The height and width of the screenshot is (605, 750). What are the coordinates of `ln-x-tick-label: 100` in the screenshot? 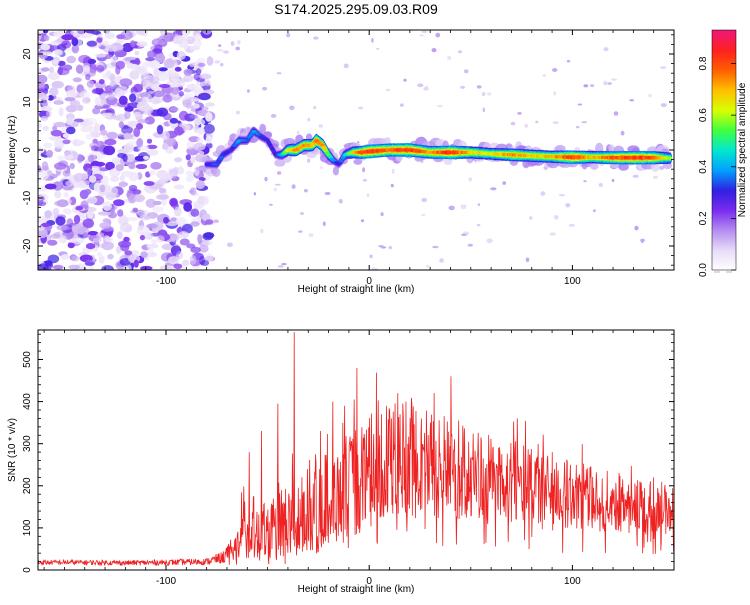 It's located at (572, 581).